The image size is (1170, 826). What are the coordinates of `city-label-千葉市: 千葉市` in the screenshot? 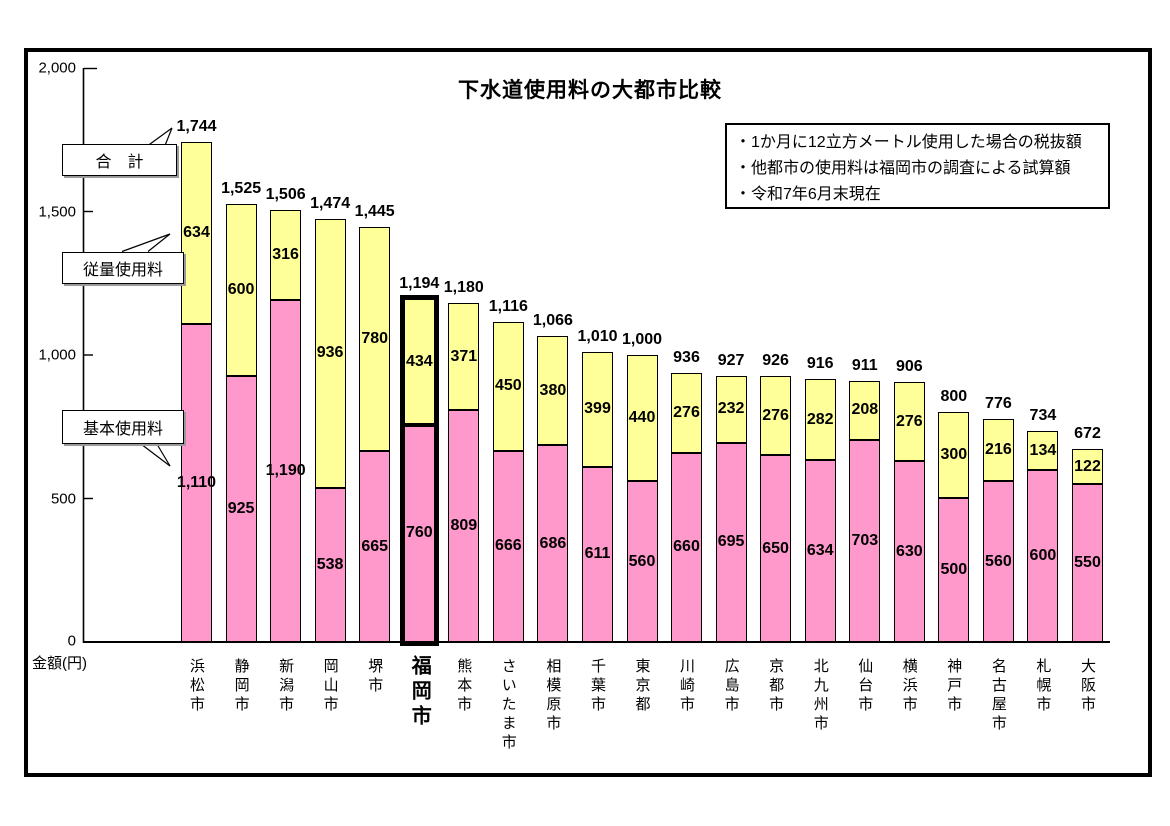 It's located at (597, 686).